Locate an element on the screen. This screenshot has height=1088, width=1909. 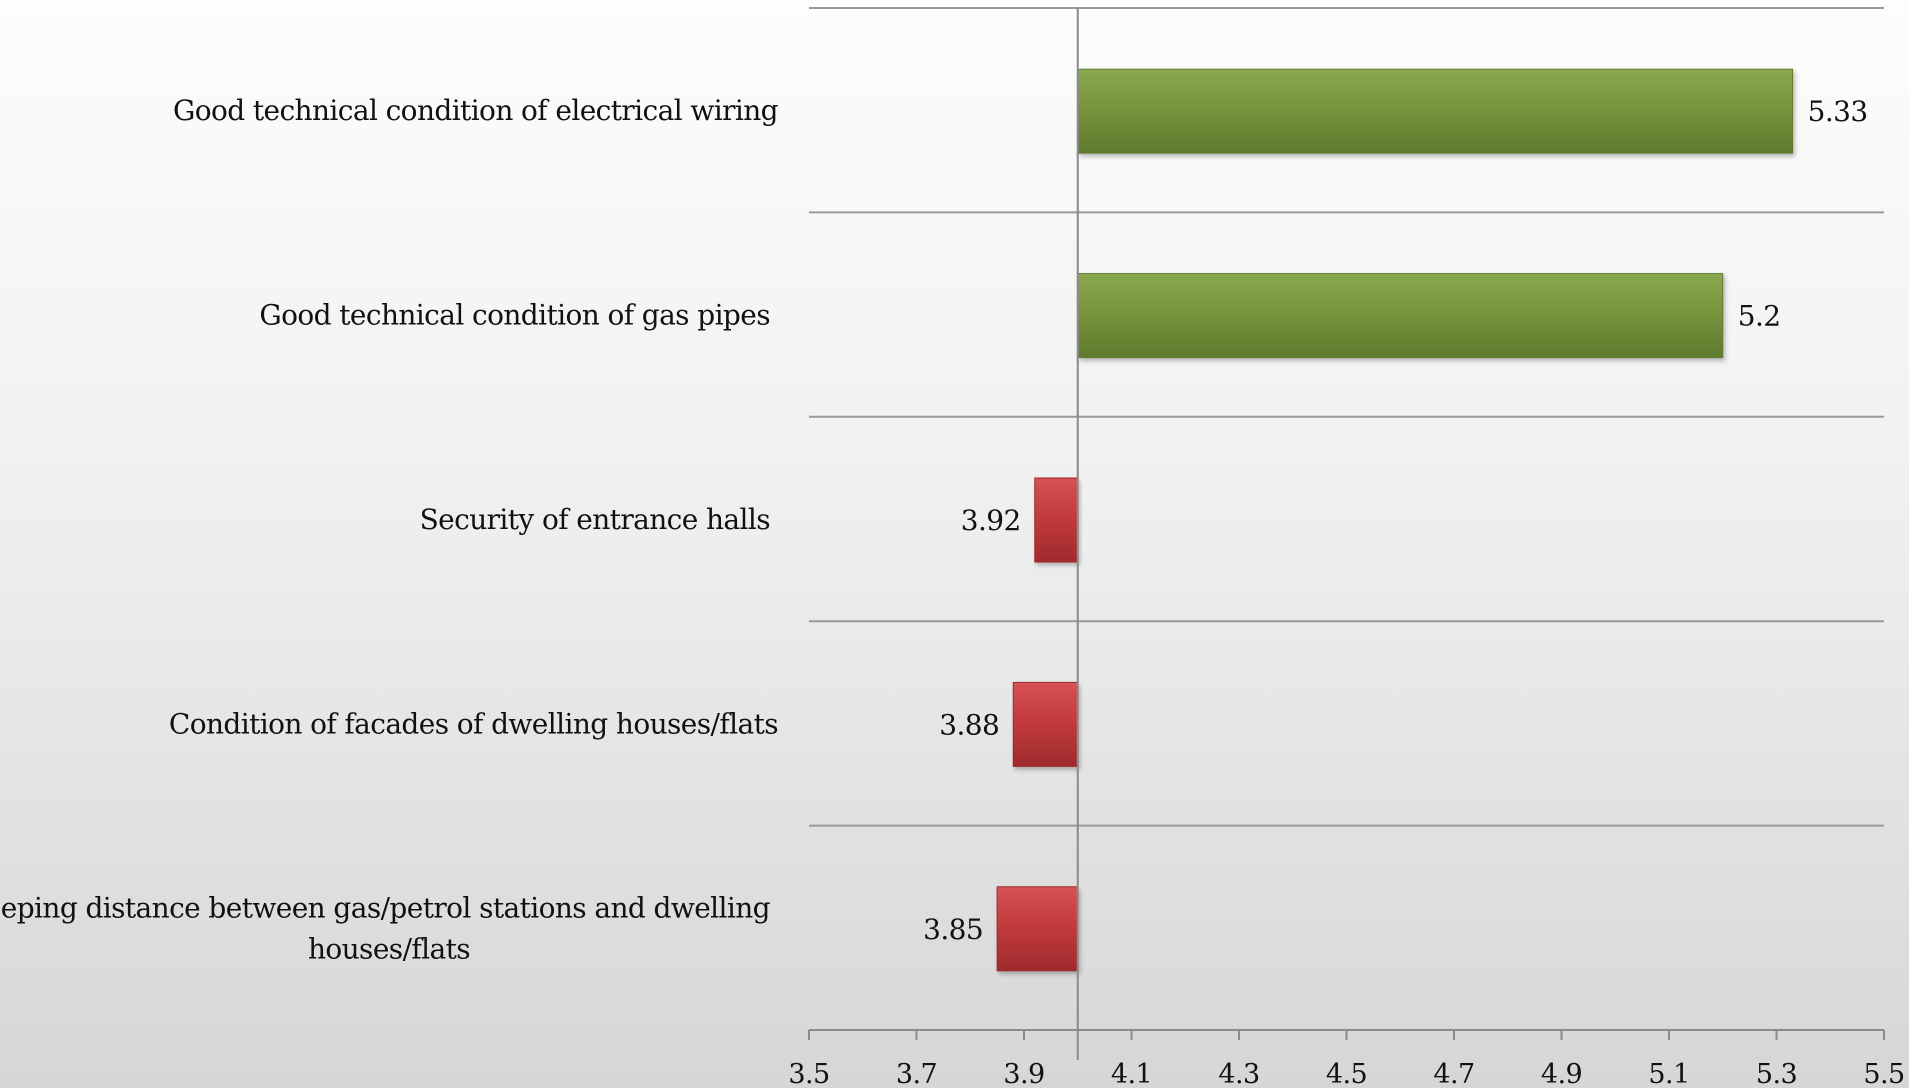
data-label: 3.88 is located at coordinates (969, 724).